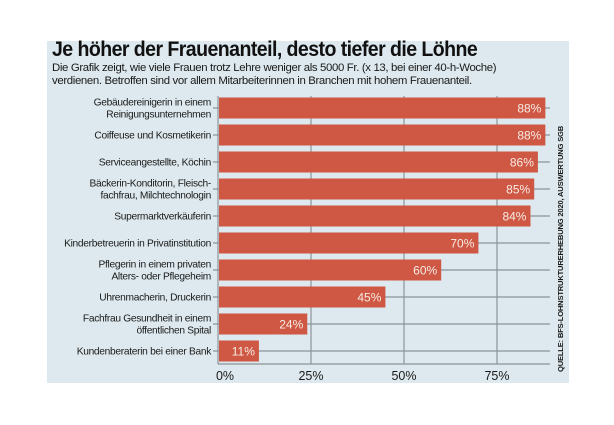 The height and width of the screenshot is (425, 614). Describe the element at coordinates (369, 298) in the screenshot. I see `value-label: 45%` at that location.